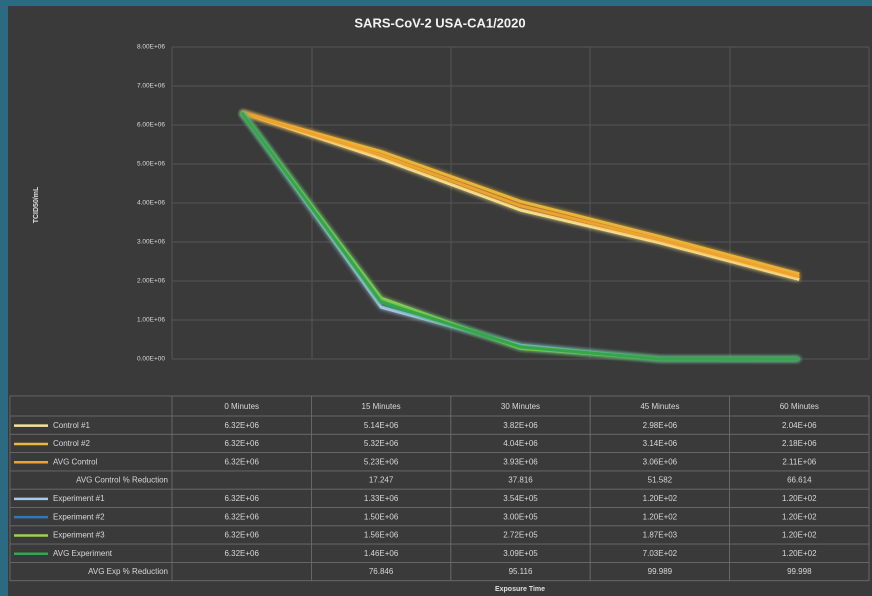 The width and height of the screenshot is (872, 596). What do you see at coordinates (381, 425) in the screenshot?
I see `table-value: 5.14E+06` at bounding box center [381, 425].